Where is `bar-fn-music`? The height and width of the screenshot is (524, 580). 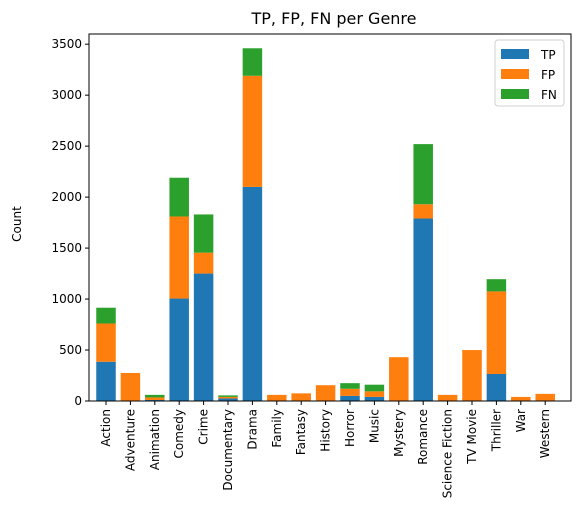 bar-fn-music is located at coordinates (374, 388).